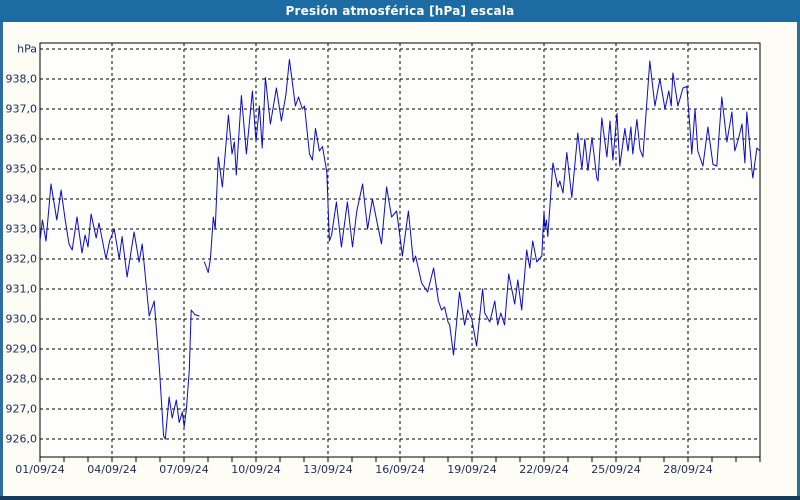 The image size is (800, 500). Describe the element at coordinates (328, 469) in the screenshot. I see `x-axis-tick-label: 13/09/24` at that location.